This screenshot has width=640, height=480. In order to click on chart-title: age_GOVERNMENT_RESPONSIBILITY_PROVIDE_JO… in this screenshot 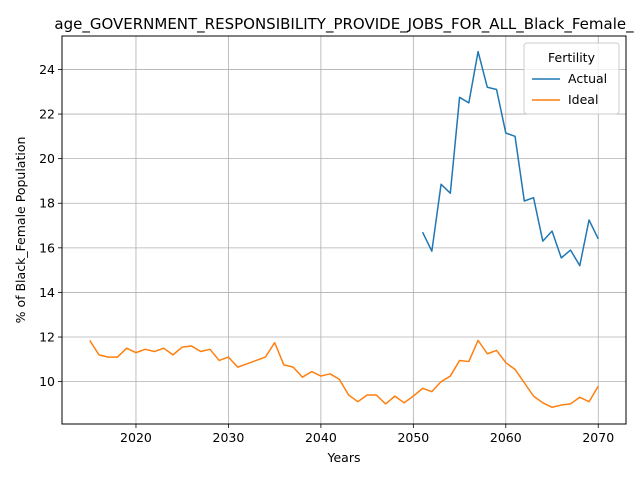, I will do `click(344, 24)`.